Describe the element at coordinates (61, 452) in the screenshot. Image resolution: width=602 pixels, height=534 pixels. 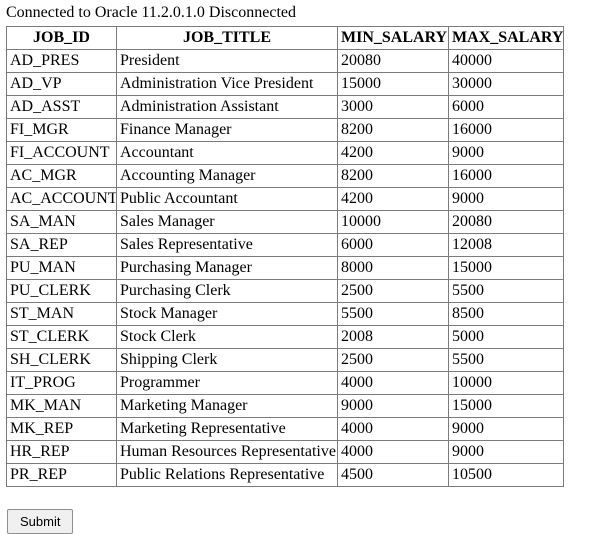
I see `cell-job-id: HR_REP` at that location.